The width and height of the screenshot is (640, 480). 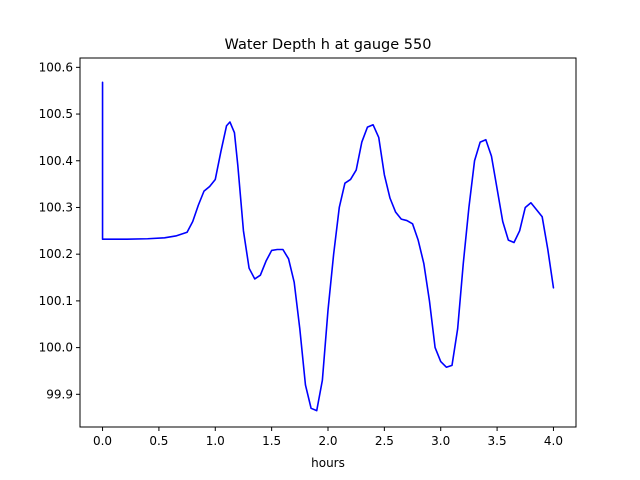 What do you see at coordinates (215, 441) in the screenshot?
I see `x-tick-label: 1.0` at bounding box center [215, 441].